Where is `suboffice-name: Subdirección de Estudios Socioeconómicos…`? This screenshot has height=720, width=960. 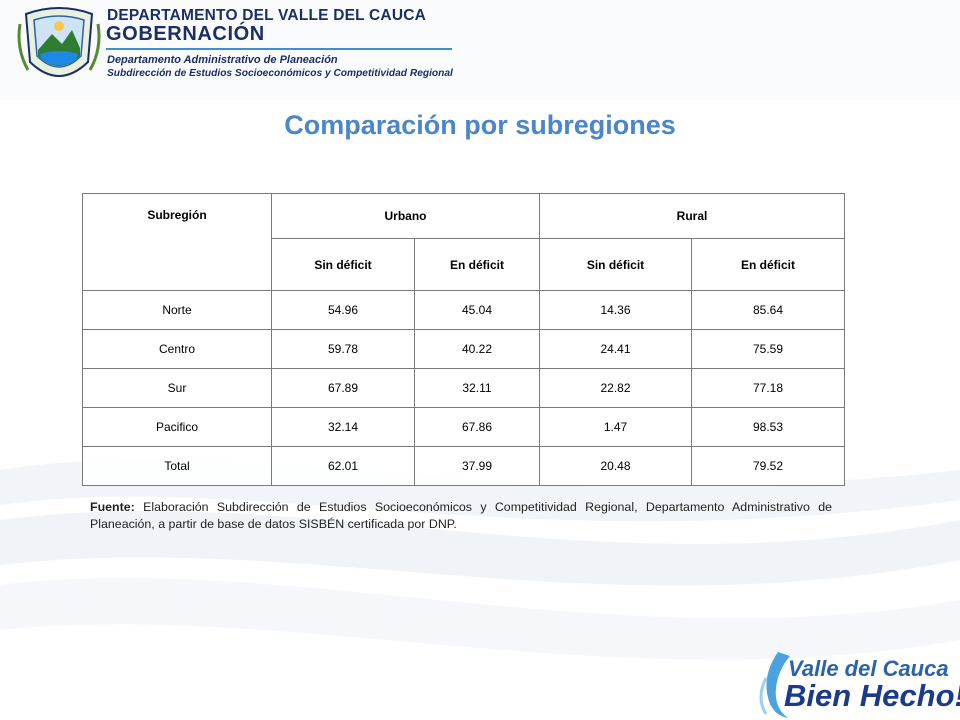
suboffice-name: Subdirección de Estudios Socioeconómicos… is located at coordinates (280, 73).